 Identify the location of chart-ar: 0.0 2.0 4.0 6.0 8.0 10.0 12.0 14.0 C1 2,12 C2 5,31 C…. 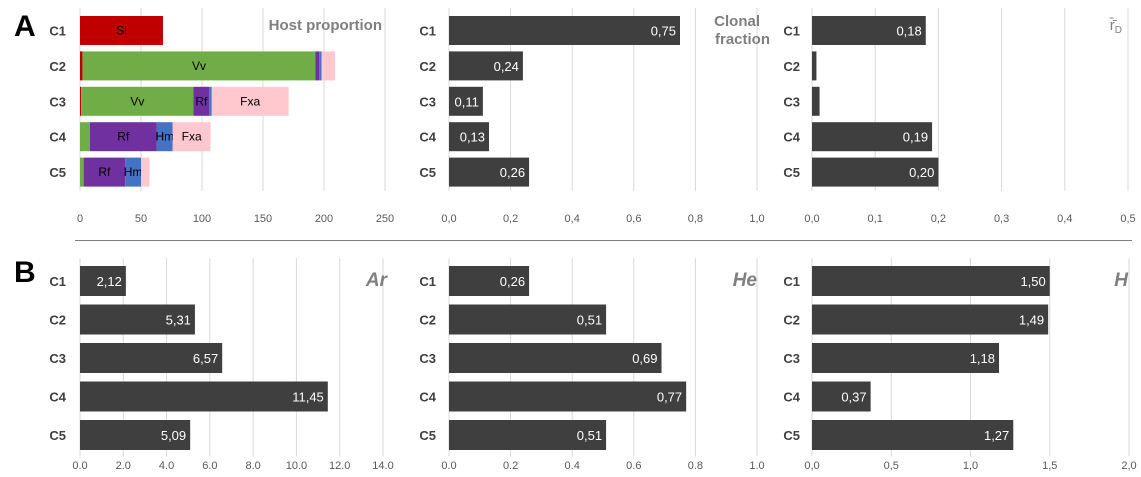
(221, 365).